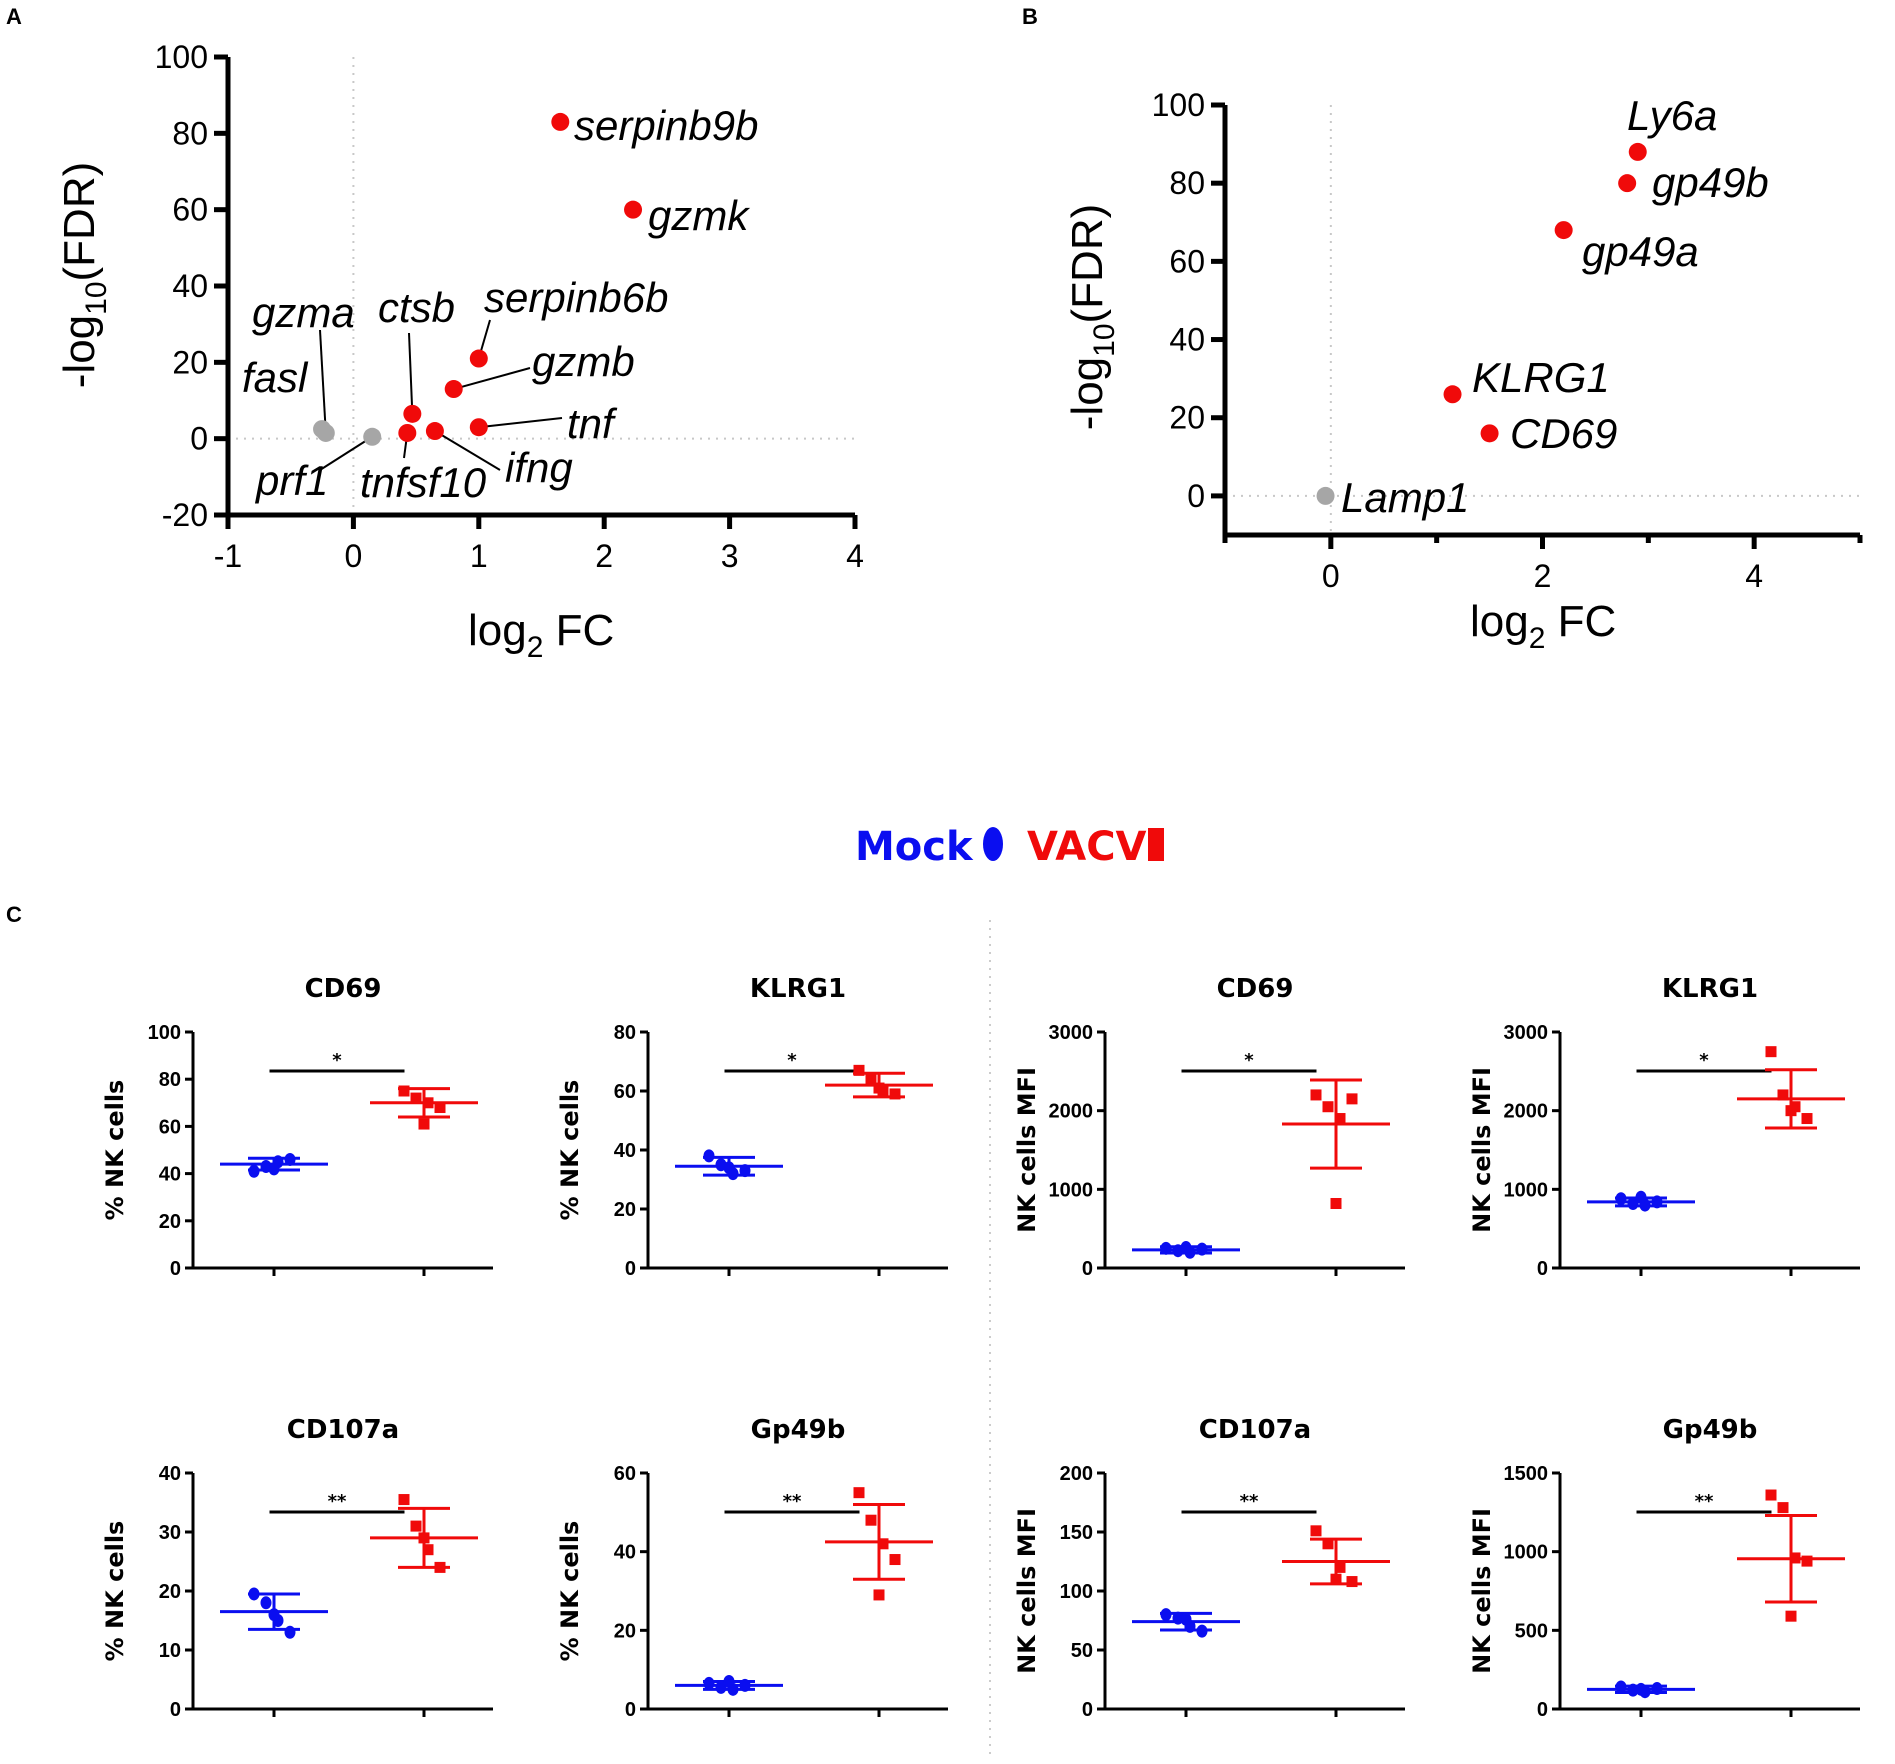 Image resolution: width=1895 pixels, height=1764 pixels. What do you see at coordinates (1092, 317) in the screenshot?
I see `y-axis-label: -log10(FDR)` at bounding box center [1092, 317].